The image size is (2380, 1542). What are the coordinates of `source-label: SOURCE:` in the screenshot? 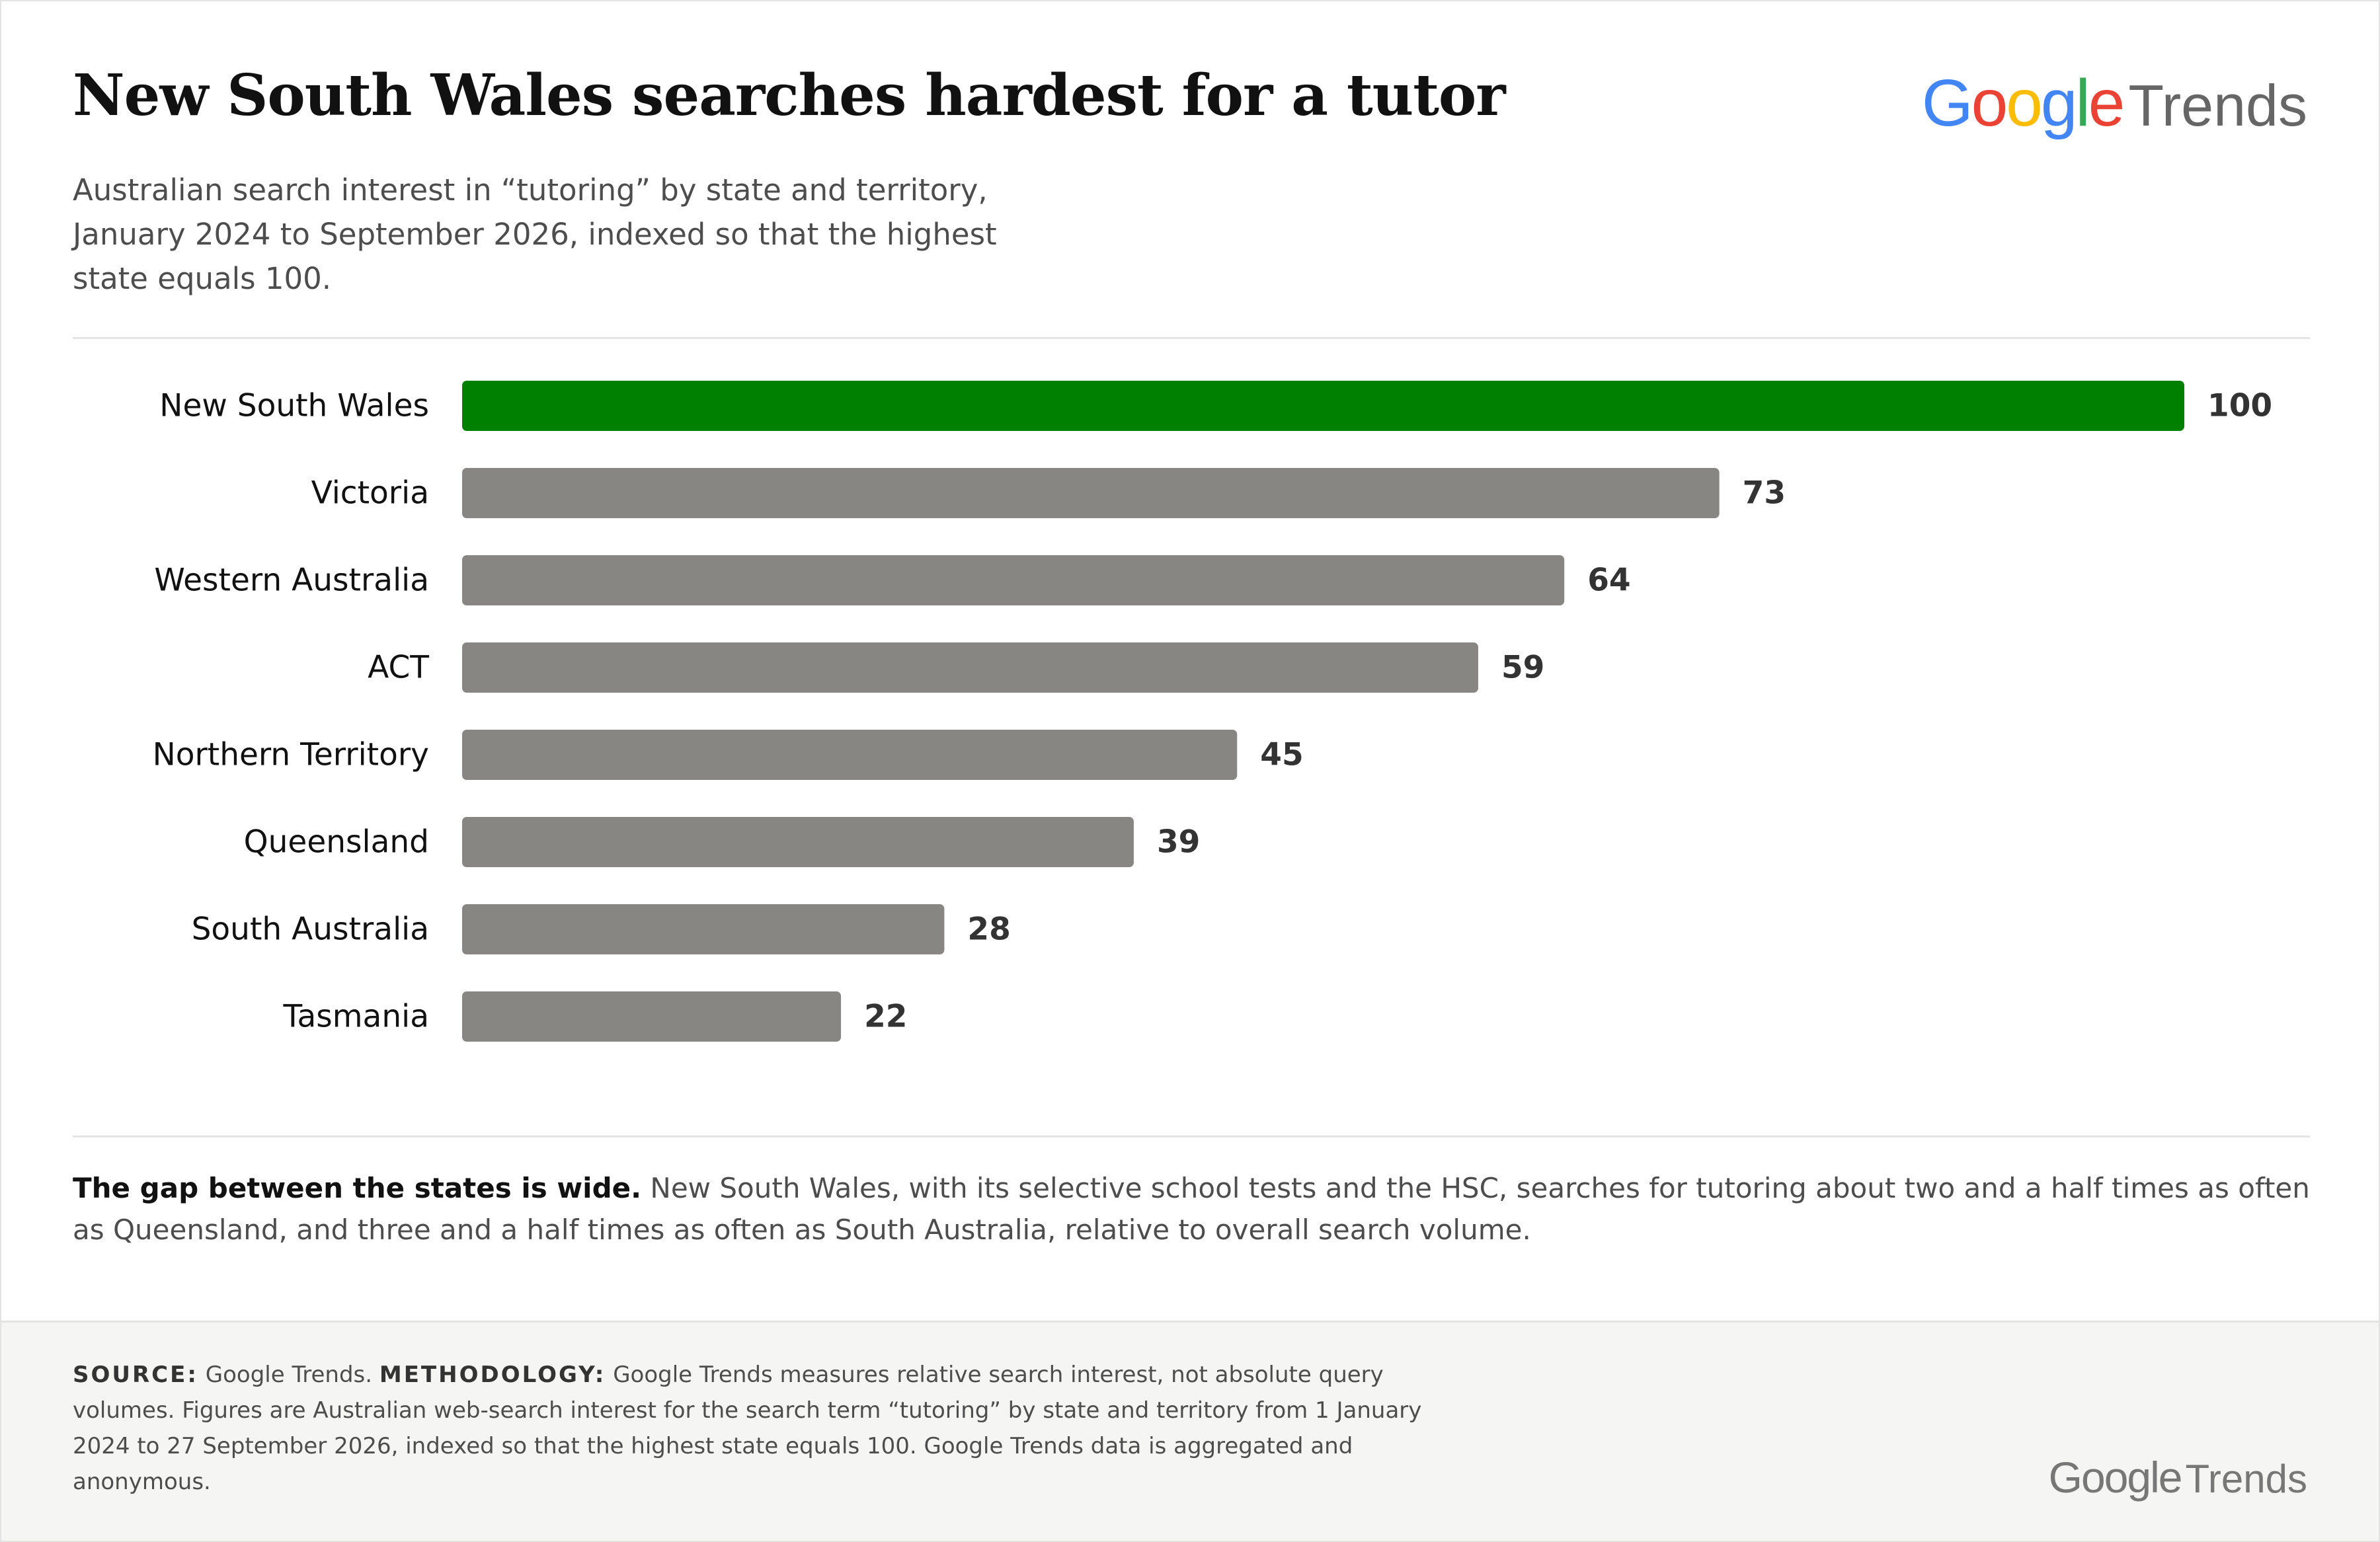 It's located at (135, 1375).